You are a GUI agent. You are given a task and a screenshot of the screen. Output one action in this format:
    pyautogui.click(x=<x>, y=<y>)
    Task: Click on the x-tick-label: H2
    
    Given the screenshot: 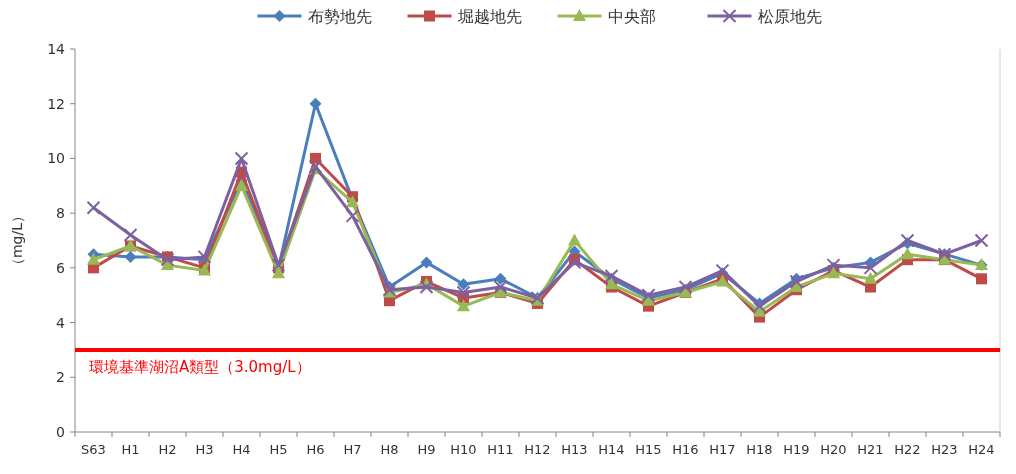 What is the action you would take?
    pyautogui.click(x=167, y=449)
    